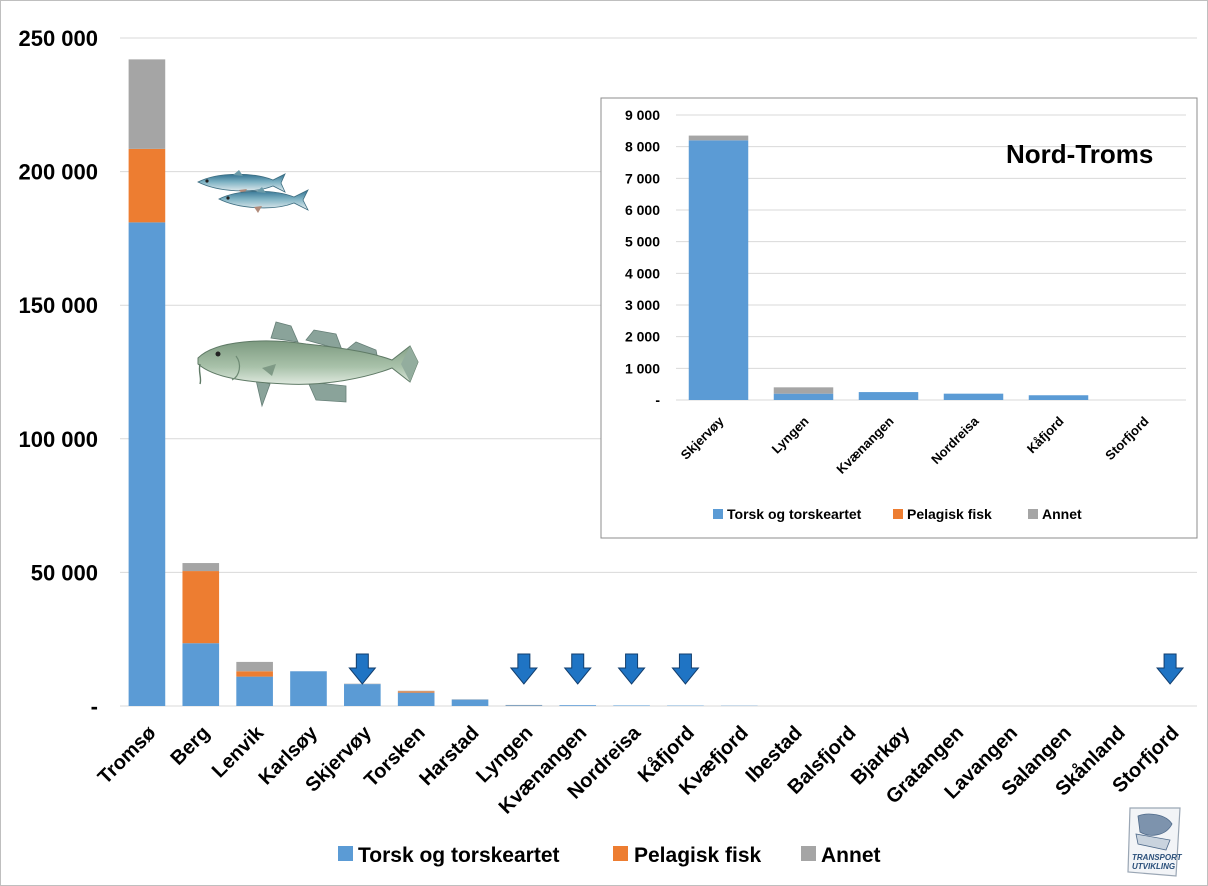  What do you see at coordinates (308, 688) in the screenshot?
I see `bar-karlsoy-torsk-og-torskeartet` at bounding box center [308, 688].